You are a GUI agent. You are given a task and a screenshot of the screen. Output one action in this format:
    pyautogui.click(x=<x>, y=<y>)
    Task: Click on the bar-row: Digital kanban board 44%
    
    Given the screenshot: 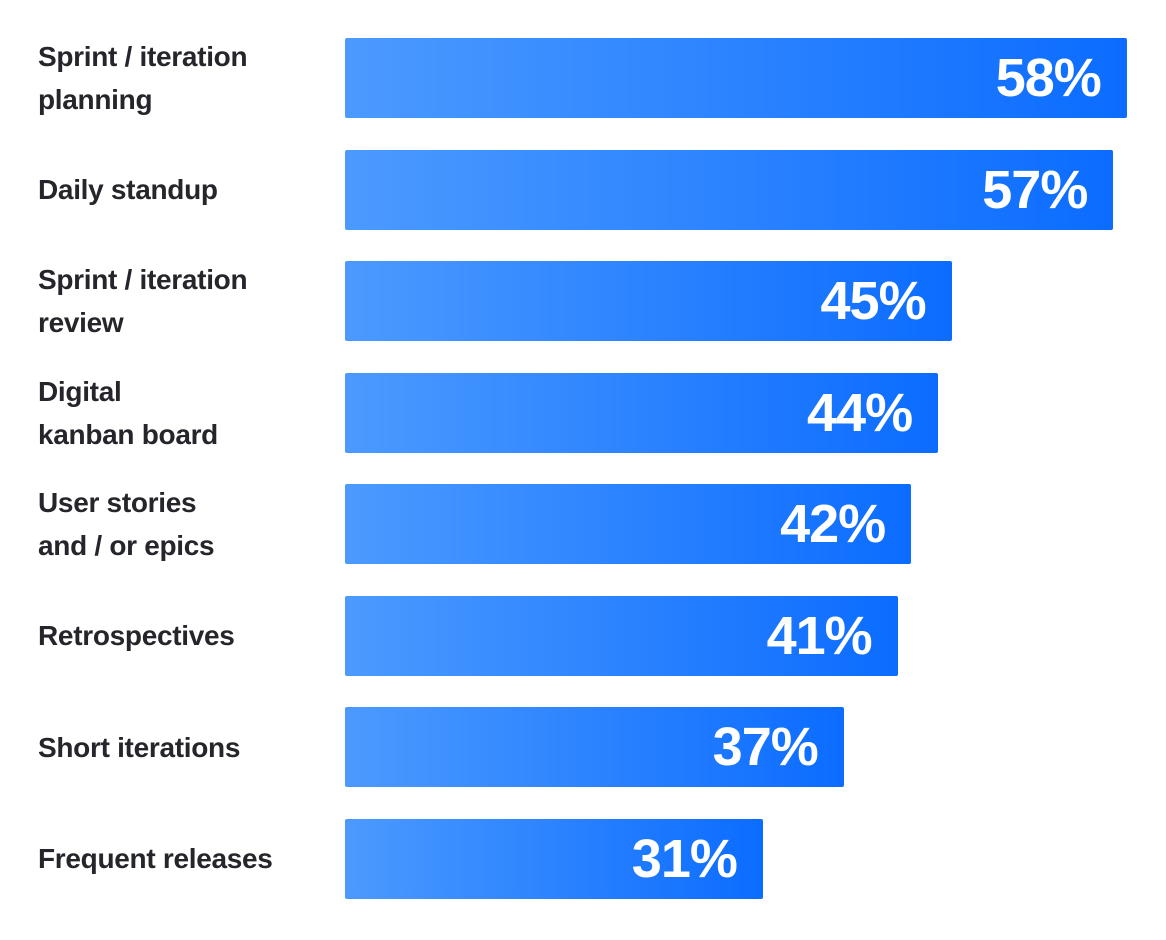 What is the action you would take?
    pyautogui.click(x=583, y=413)
    